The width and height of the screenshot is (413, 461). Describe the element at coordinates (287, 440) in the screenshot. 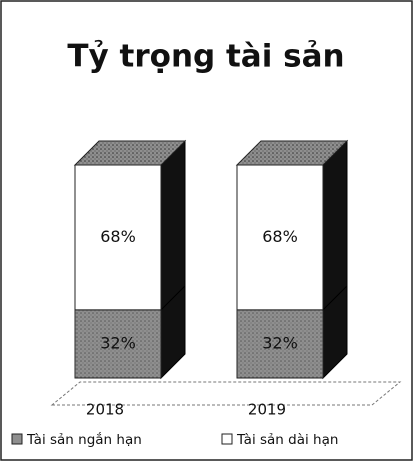

I see `legend-label: Tài sản dài hạn` at that location.